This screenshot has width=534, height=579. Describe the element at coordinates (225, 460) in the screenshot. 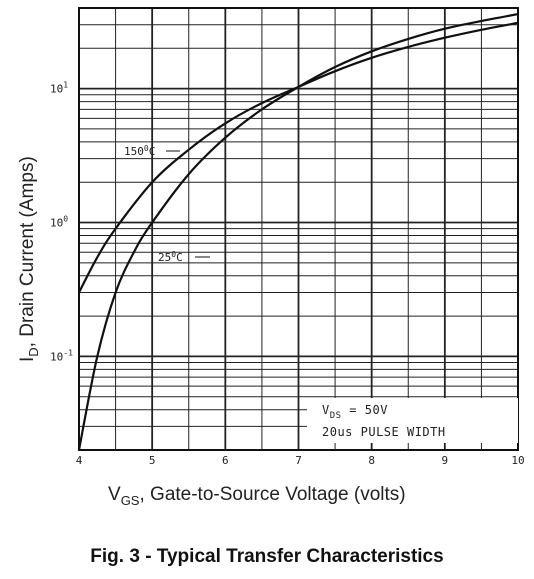

I see `x-tick-label: 6` at that location.